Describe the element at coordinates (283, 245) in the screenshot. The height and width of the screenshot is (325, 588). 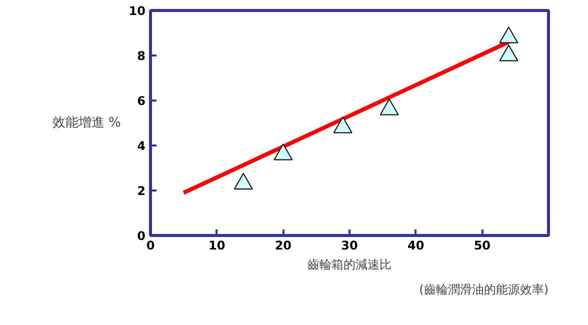
I see `x-tick-label: 20` at that location.